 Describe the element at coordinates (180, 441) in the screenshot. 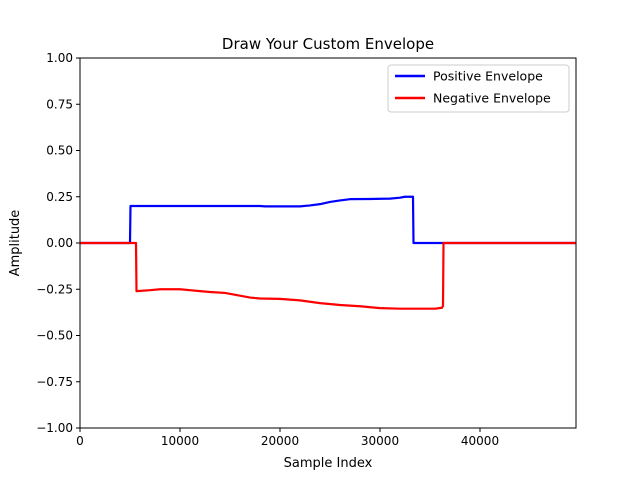

I see `x-tick-label: 10000` at that location.